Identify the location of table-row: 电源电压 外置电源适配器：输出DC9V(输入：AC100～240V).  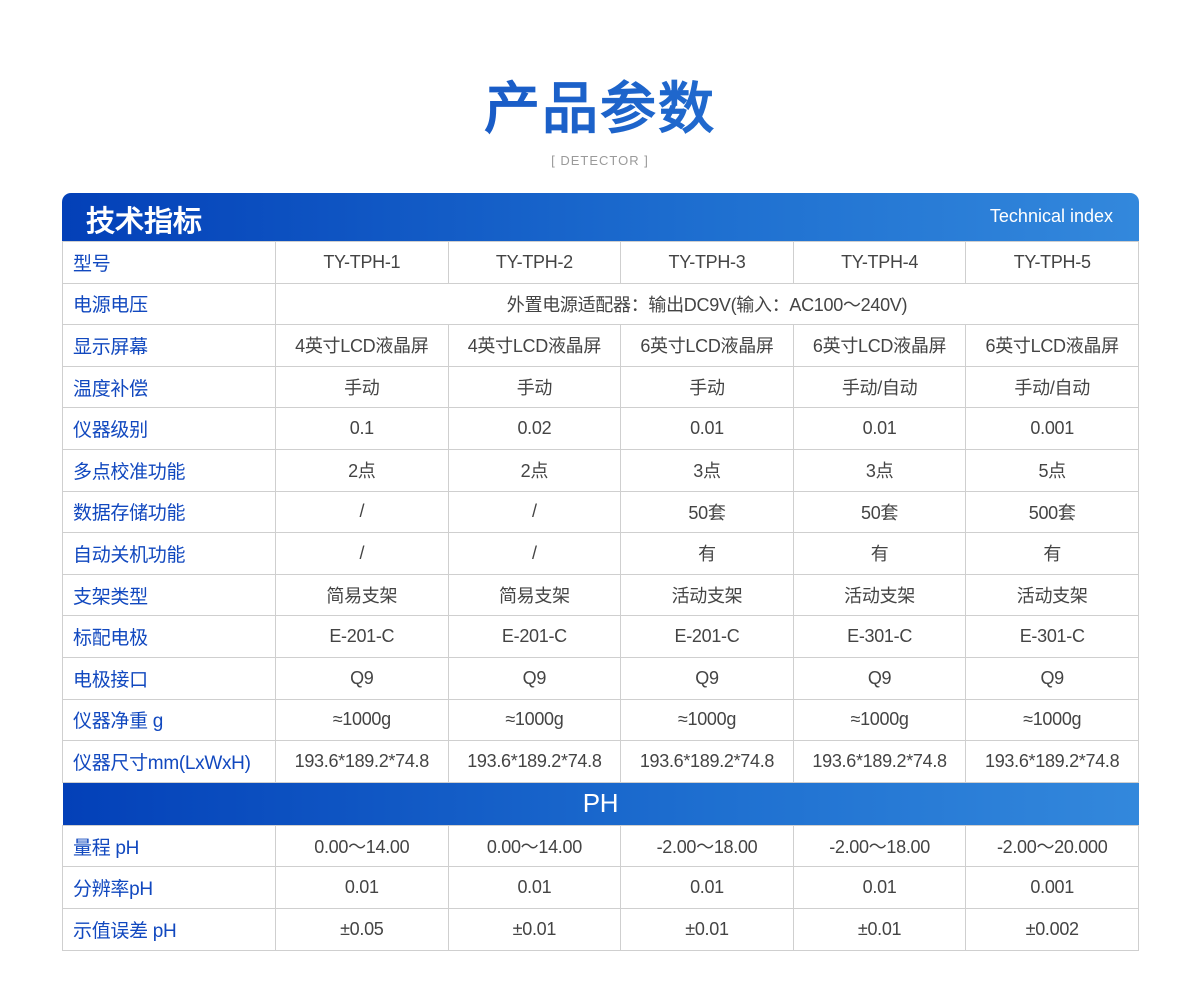
(600, 304).